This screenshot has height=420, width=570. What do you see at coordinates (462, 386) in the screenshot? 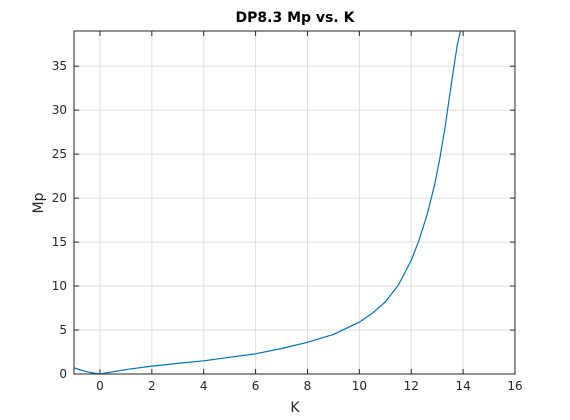
I see `x-tick-label: 14` at bounding box center [462, 386].